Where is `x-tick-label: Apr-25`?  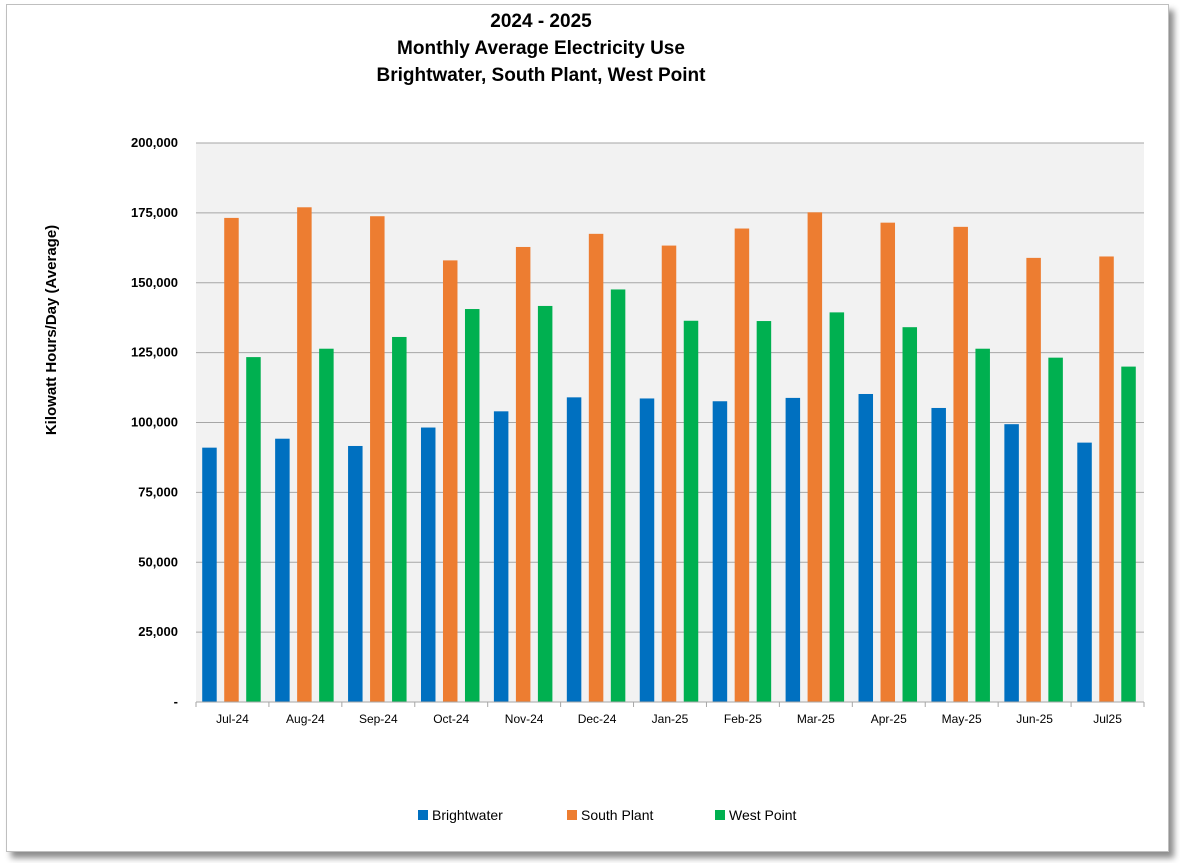 x-tick-label: Apr-25 is located at coordinates (889, 719).